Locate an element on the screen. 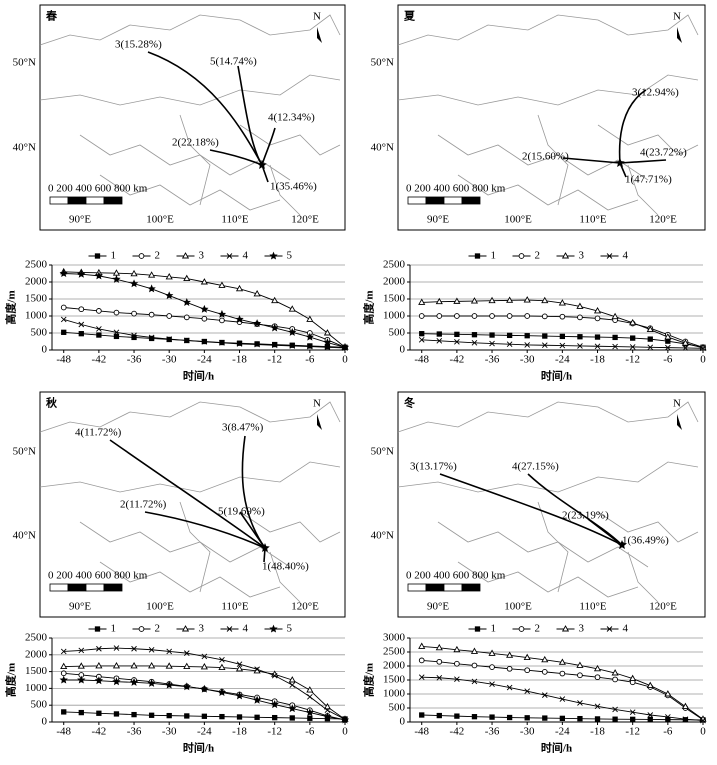 The image size is (717, 765). lon-label: 120°E is located at coordinates (305, 220).